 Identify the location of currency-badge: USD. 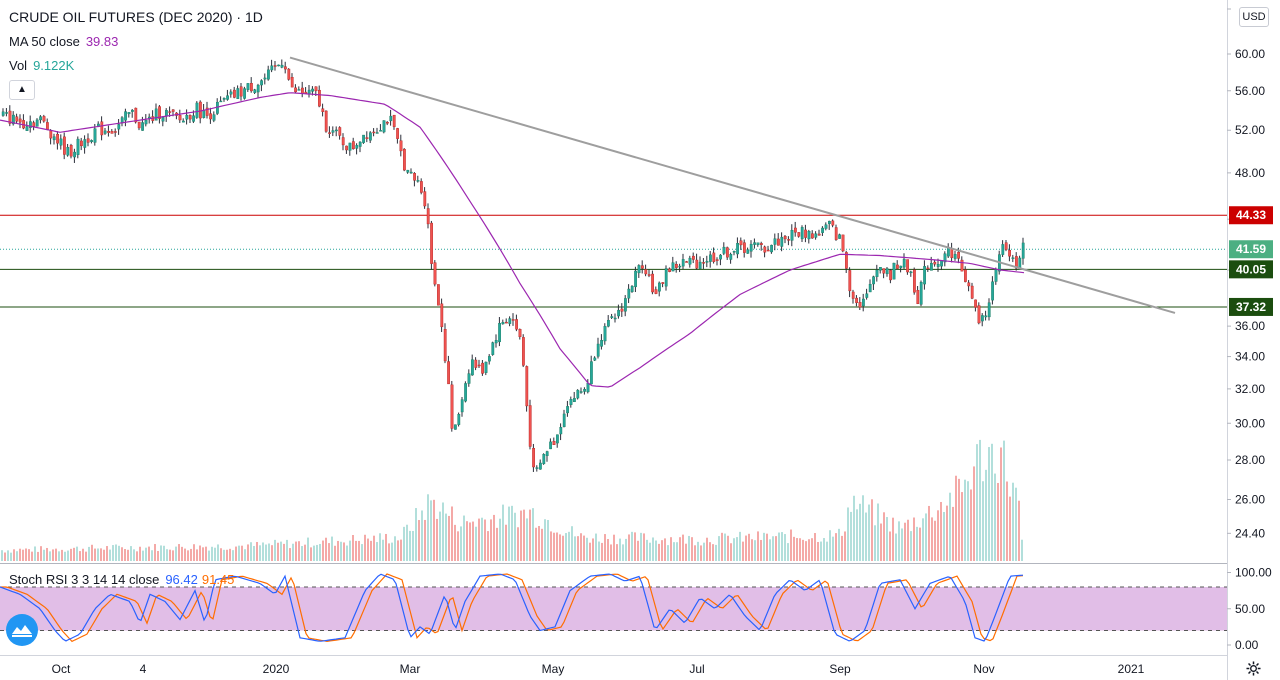
(1254, 17).